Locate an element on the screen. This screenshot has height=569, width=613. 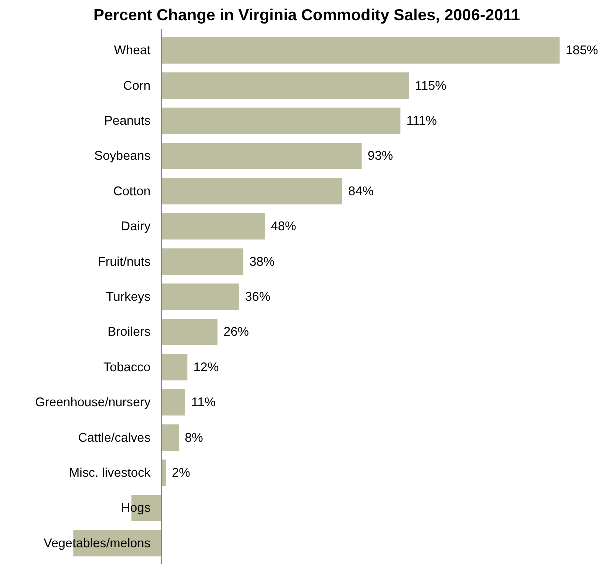
y-tick-label: Fruit/nuts is located at coordinates (124, 261).